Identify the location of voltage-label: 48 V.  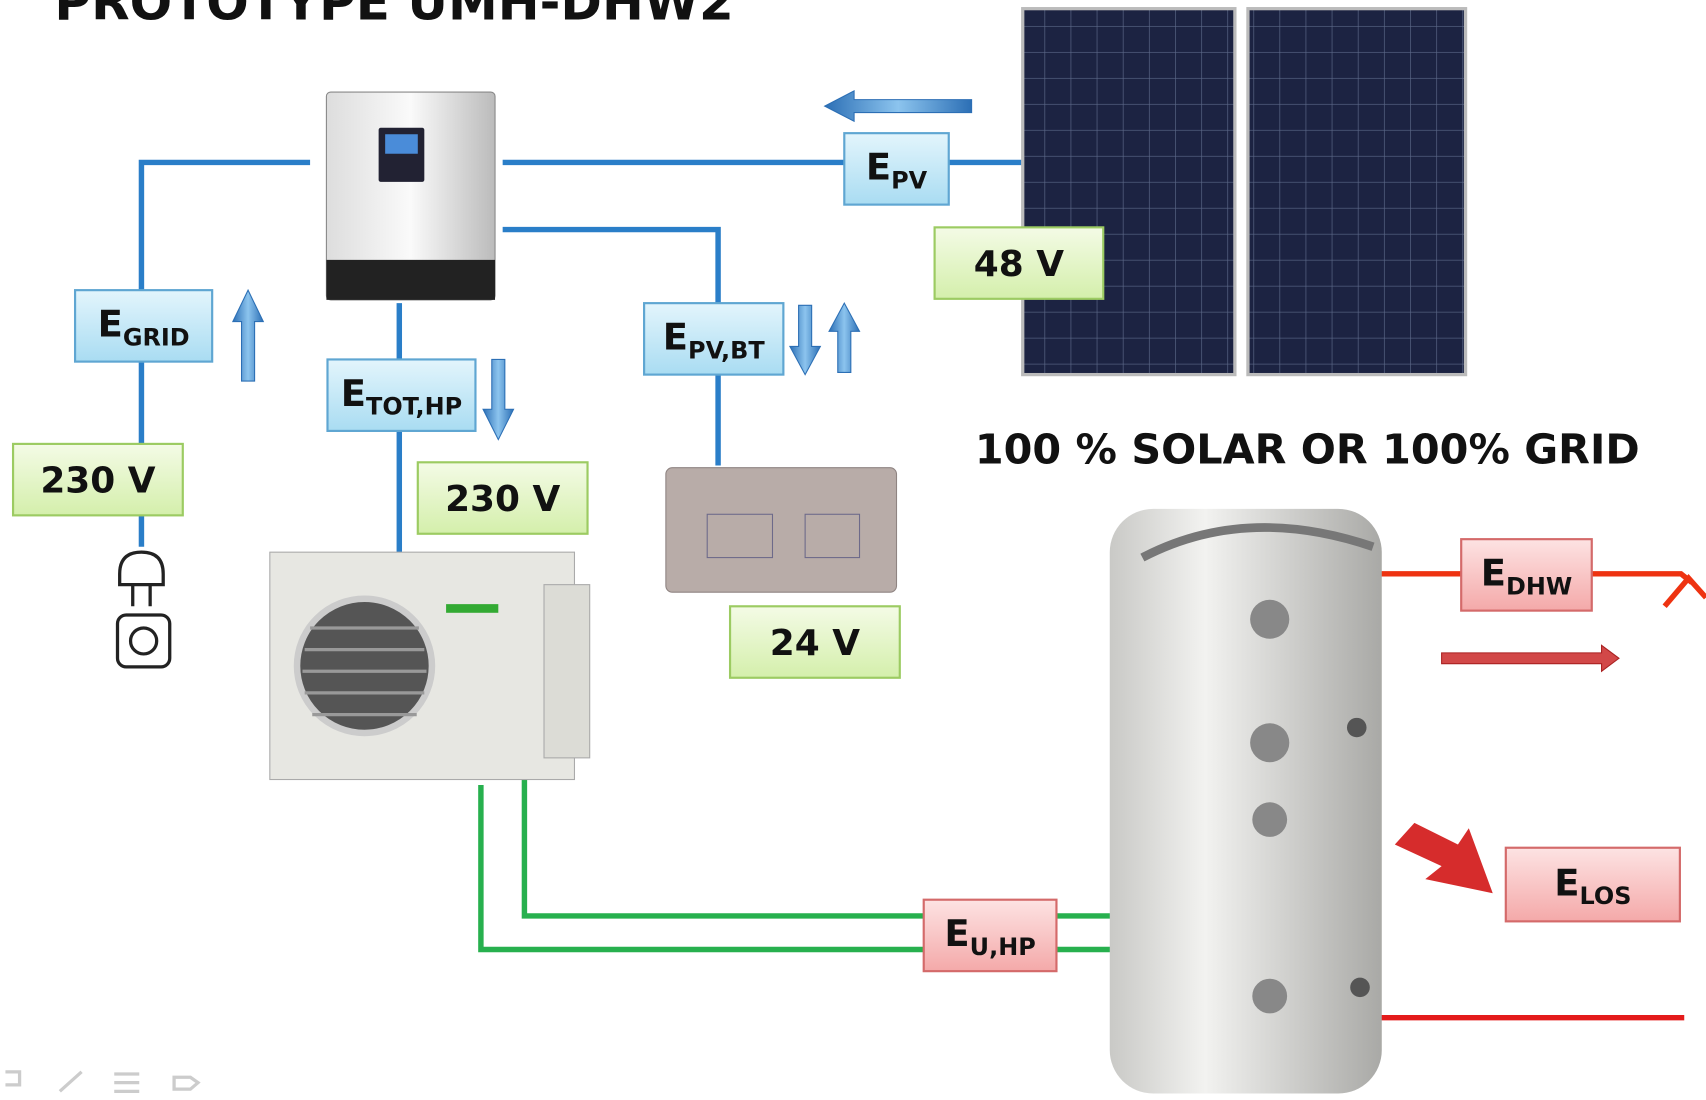
(1019, 264).